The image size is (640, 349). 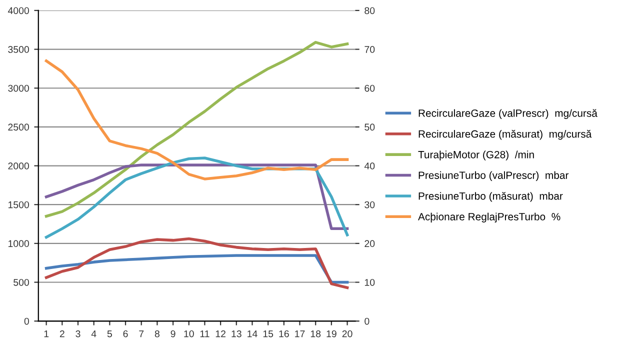 What do you see at coordinates (18, 244) in the screenshot?
I see `y-tick-label: 1000` at bounding box center [18, 244].